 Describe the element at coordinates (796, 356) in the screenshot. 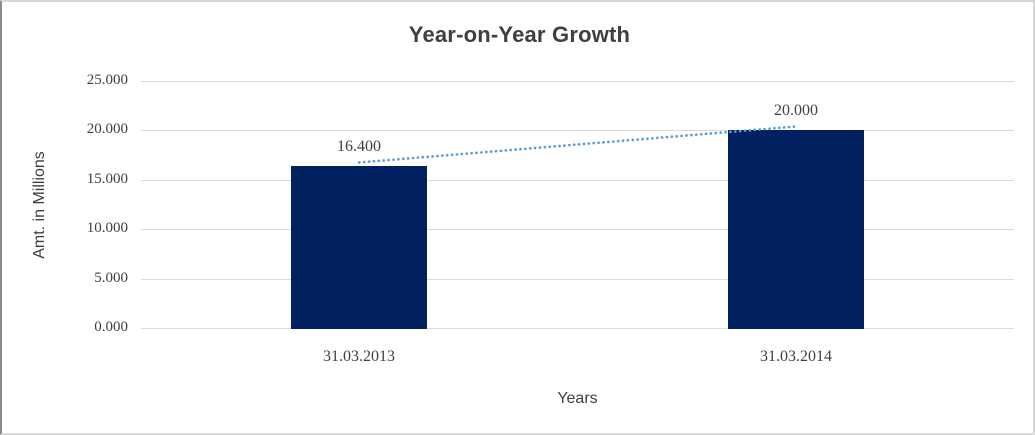

I see `x-tick-label: 31.03.2014` at that location.